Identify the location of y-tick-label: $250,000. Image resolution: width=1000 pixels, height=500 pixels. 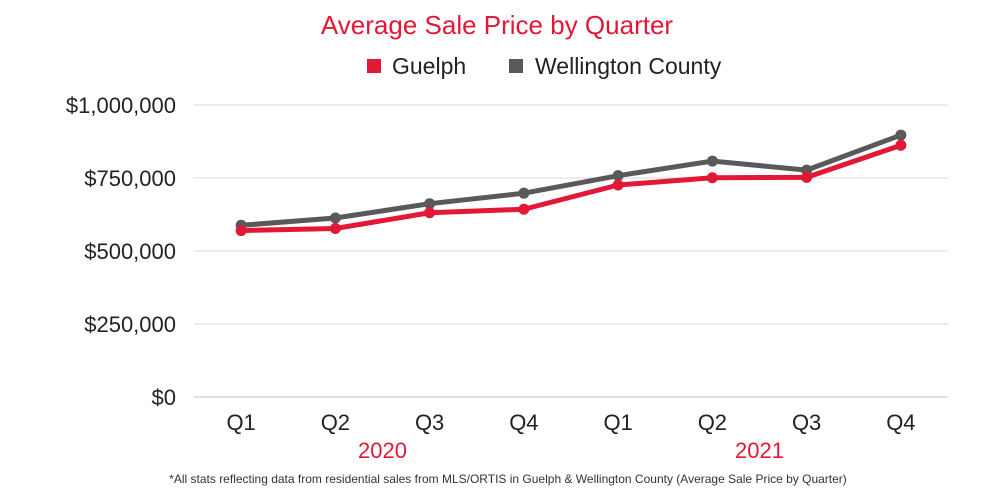
(130, 324).